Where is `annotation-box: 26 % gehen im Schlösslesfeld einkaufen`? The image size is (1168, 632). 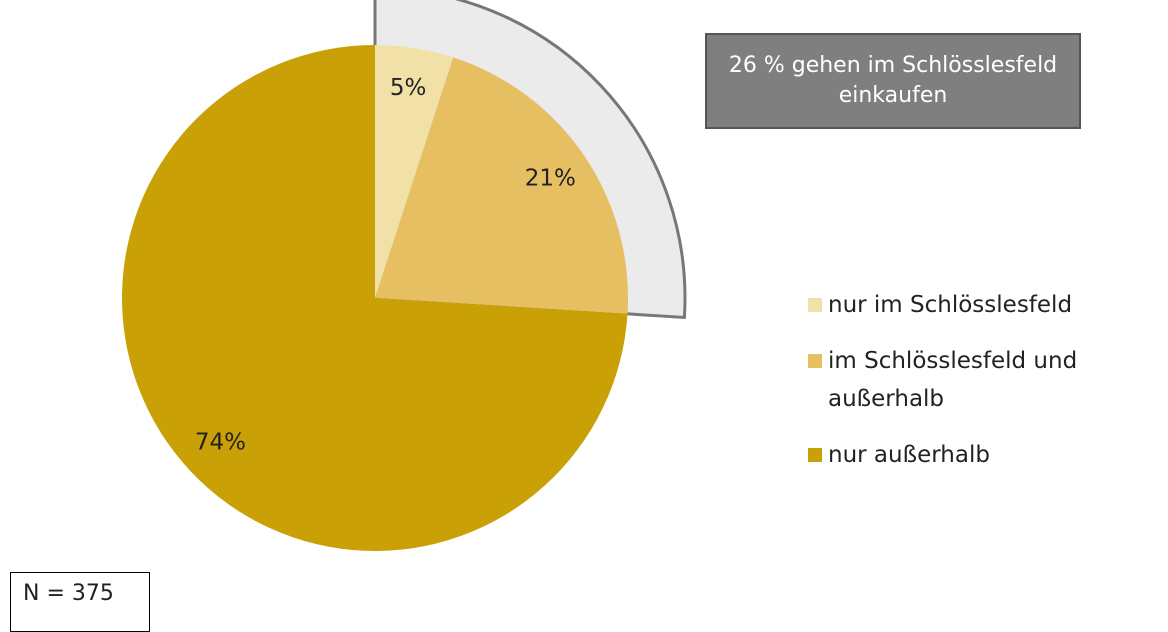 annotation-box: 26 % gehen im Schlösslesfeld einkaufen is located at coordinates (893, 81).